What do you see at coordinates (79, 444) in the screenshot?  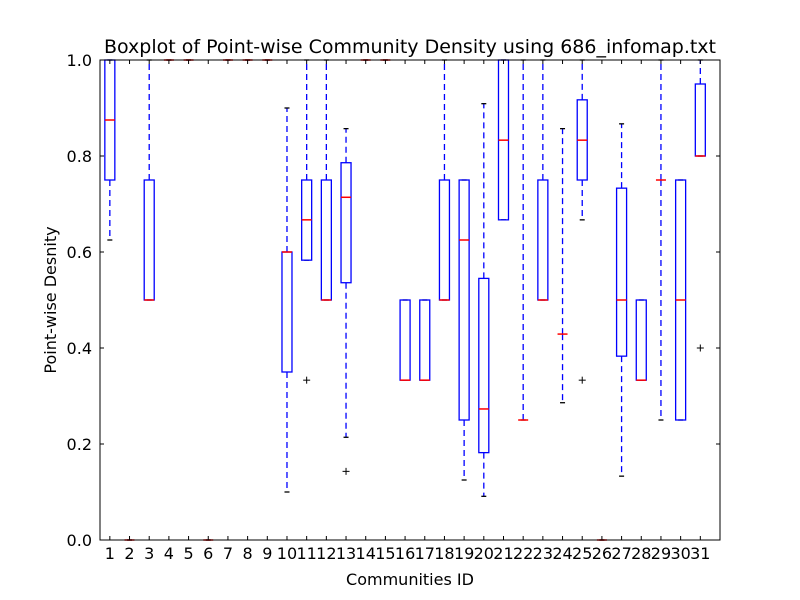 I see `y-tick-label-1: 0.2` at bounding box center [79, 444].